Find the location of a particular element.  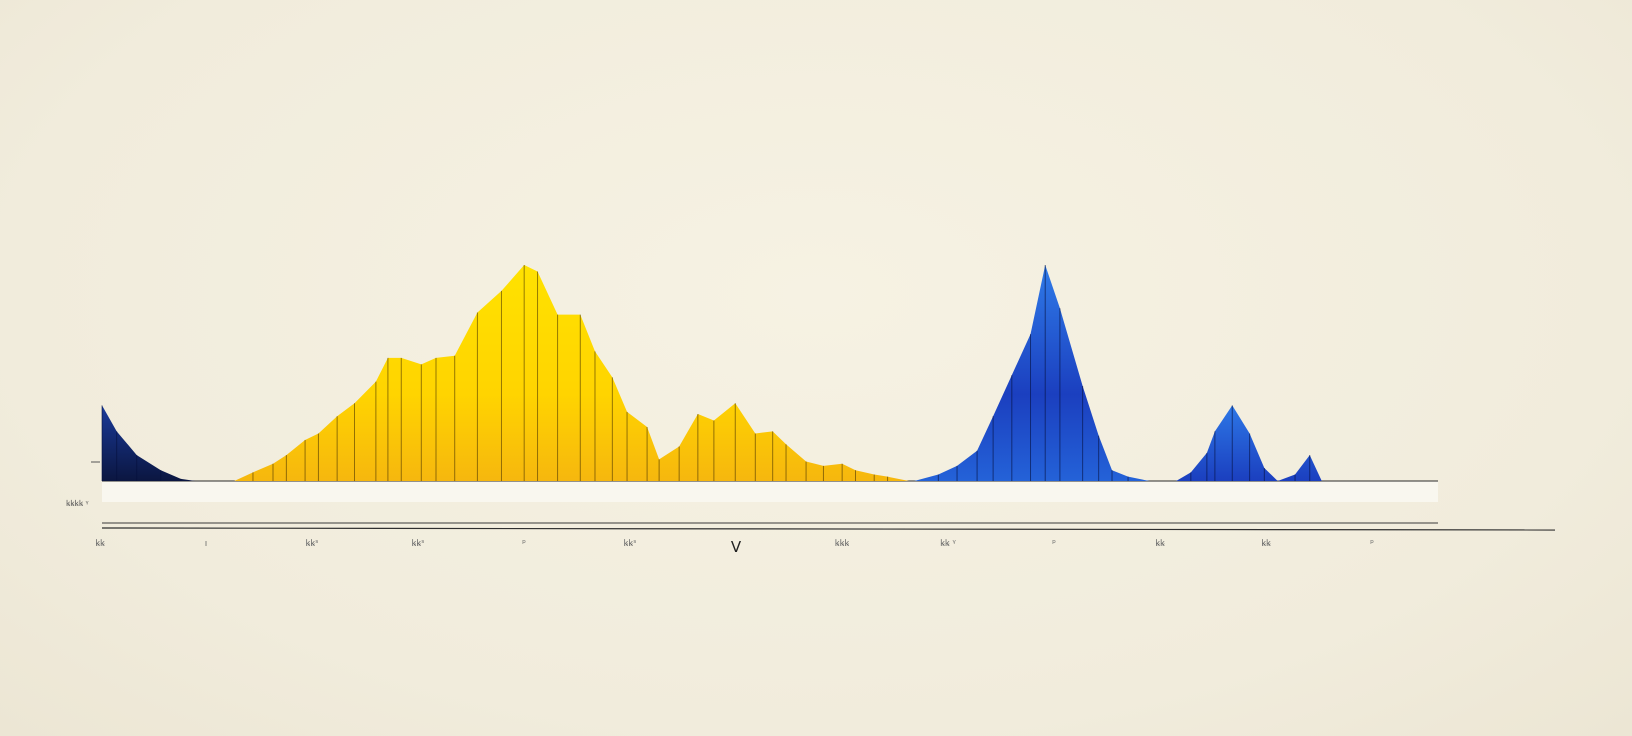

x-tick-label-2: ı is located at coordinates (206, 544).